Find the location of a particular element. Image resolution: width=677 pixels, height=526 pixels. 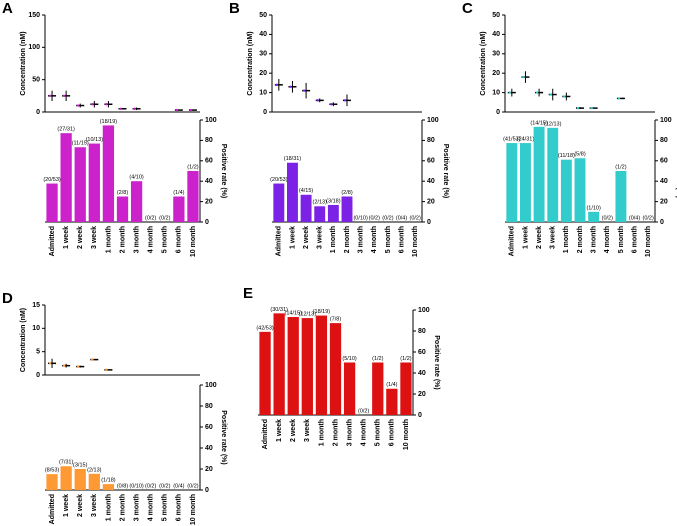

value-label: (5/8) is located at coordinates (579, 155).